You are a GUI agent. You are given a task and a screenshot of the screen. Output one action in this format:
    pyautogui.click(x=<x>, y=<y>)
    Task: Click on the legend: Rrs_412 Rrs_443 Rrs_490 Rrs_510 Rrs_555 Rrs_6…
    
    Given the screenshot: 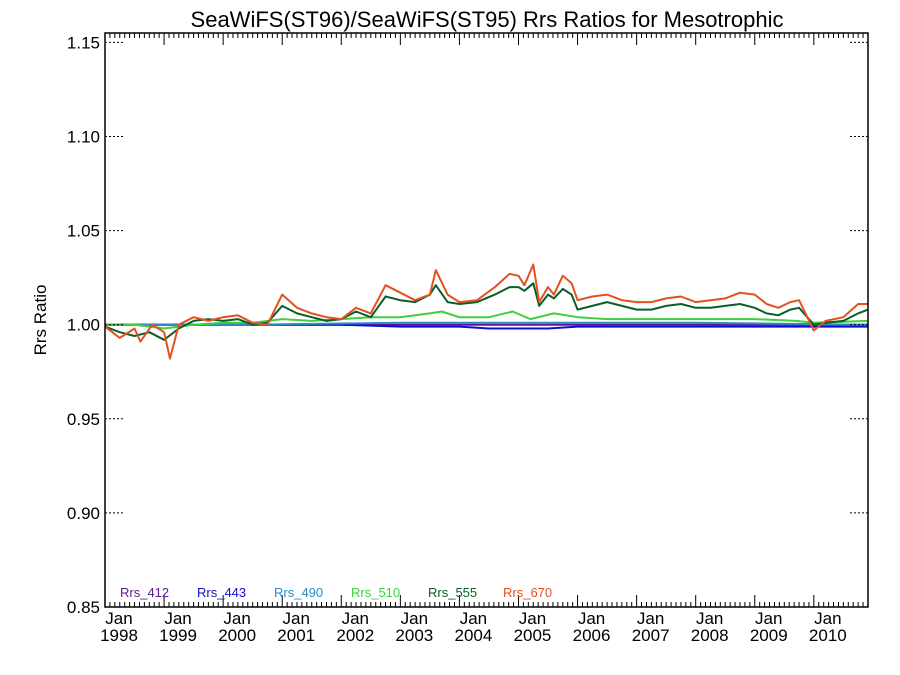 What is the action you would take?
    pyautogui.click(x=336, y=592)
    